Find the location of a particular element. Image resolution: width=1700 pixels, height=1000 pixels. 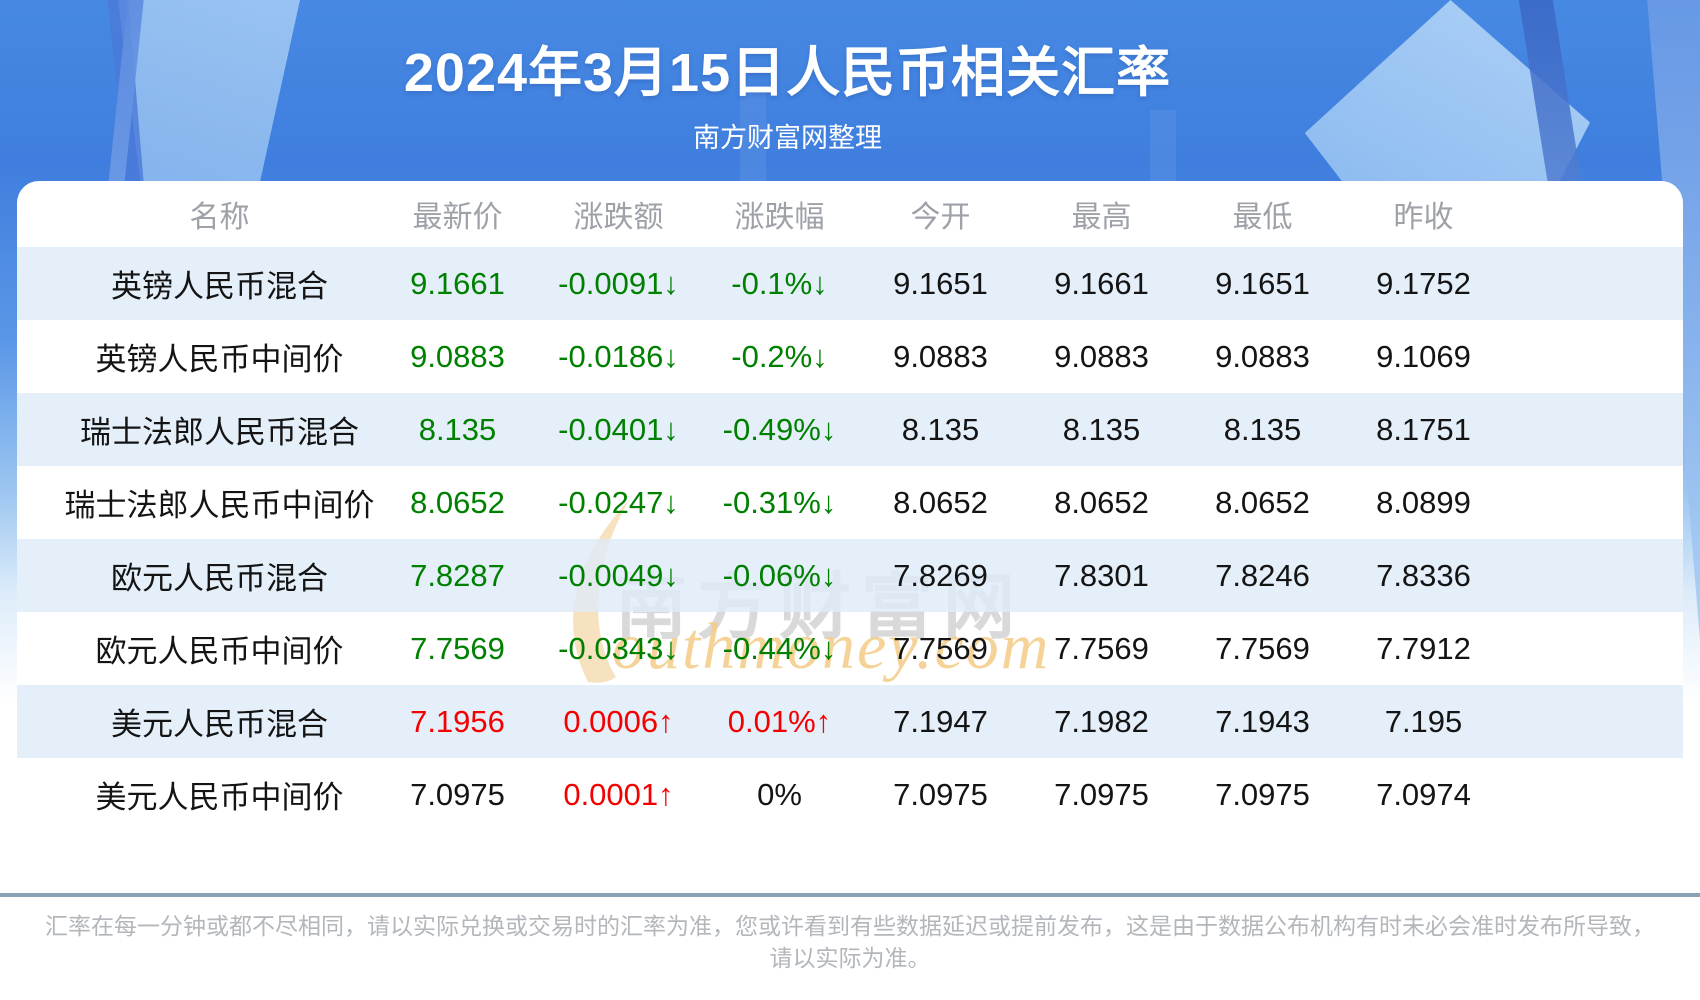

currency-name: 英镑人民币中间价 is located at coordinates (219, 359).